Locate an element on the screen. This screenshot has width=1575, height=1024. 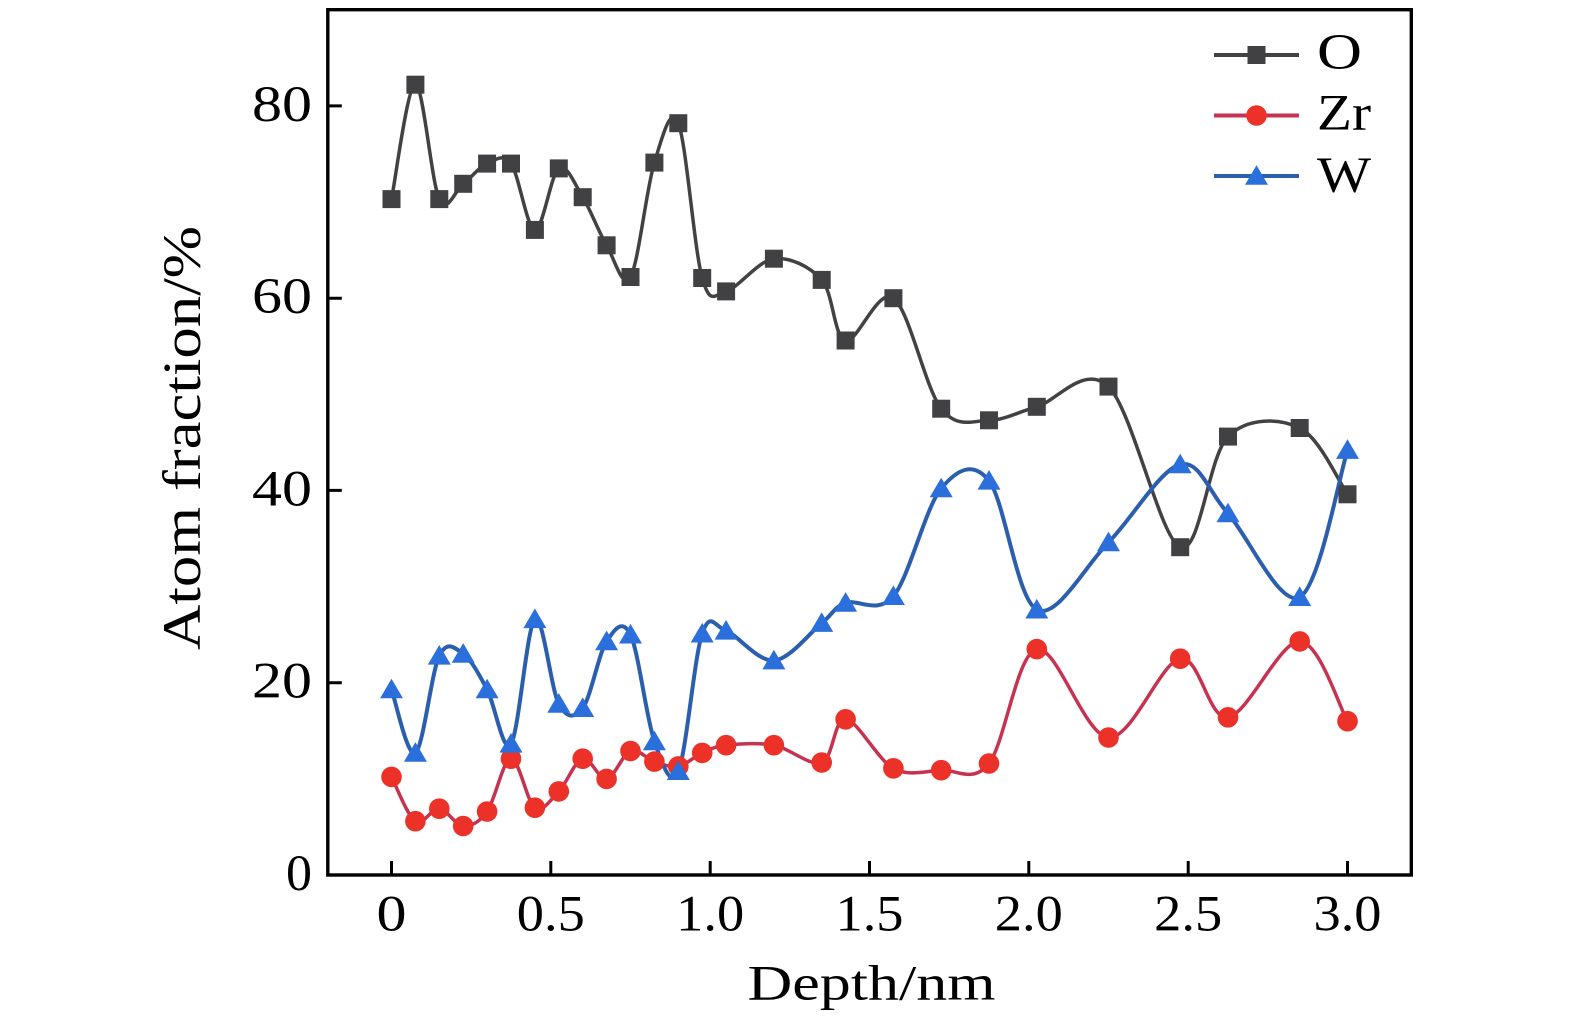
svg-text: 0.5 is located at coordinates (551, 915).